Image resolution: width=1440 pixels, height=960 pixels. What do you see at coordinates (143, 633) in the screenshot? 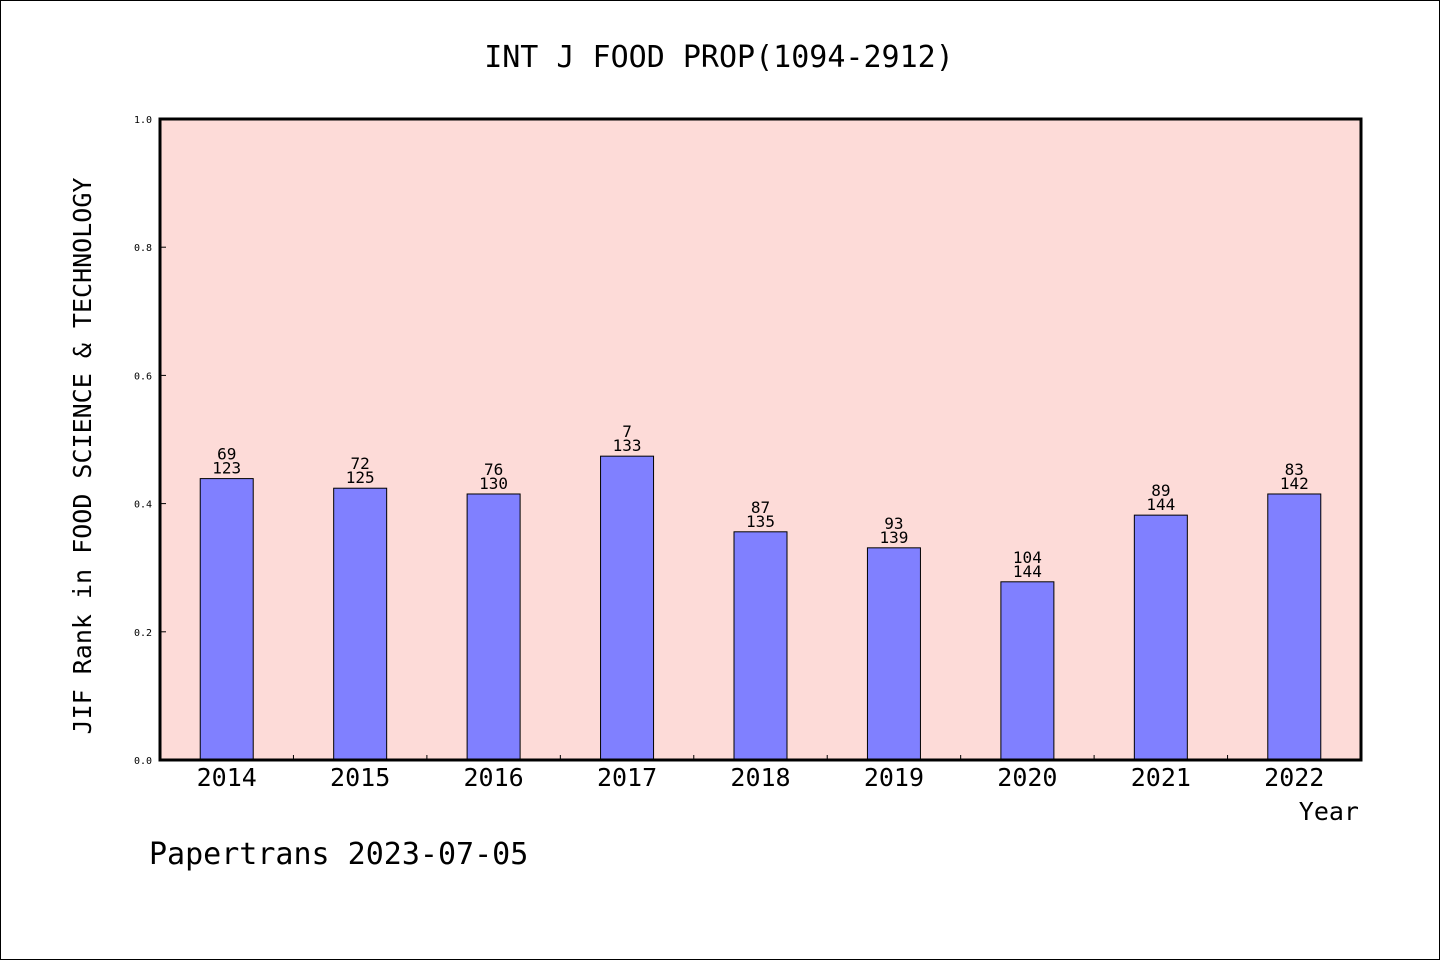
I see `y-tick-label: 0.2` at bounding box center [143, 633].